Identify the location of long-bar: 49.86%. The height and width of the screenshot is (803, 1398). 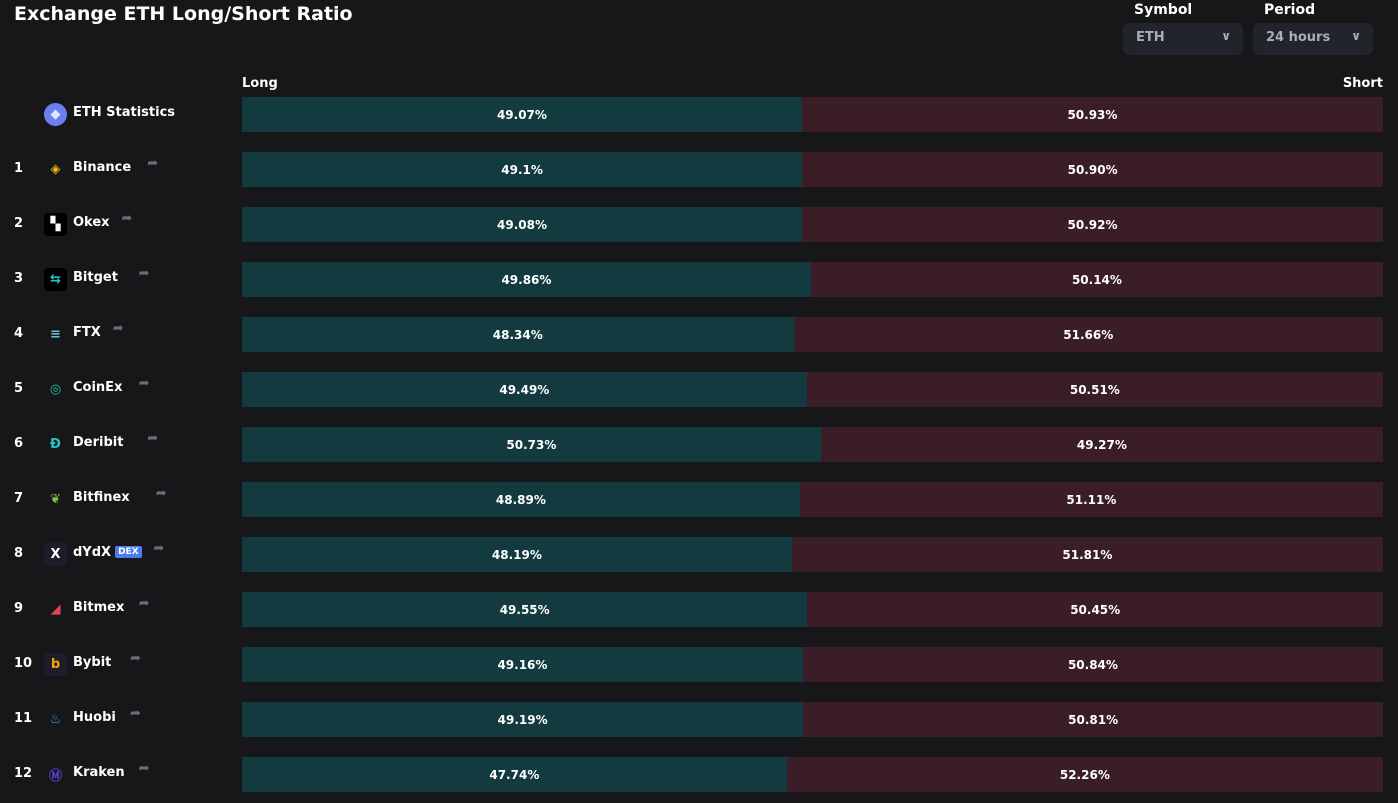
(526, 279).